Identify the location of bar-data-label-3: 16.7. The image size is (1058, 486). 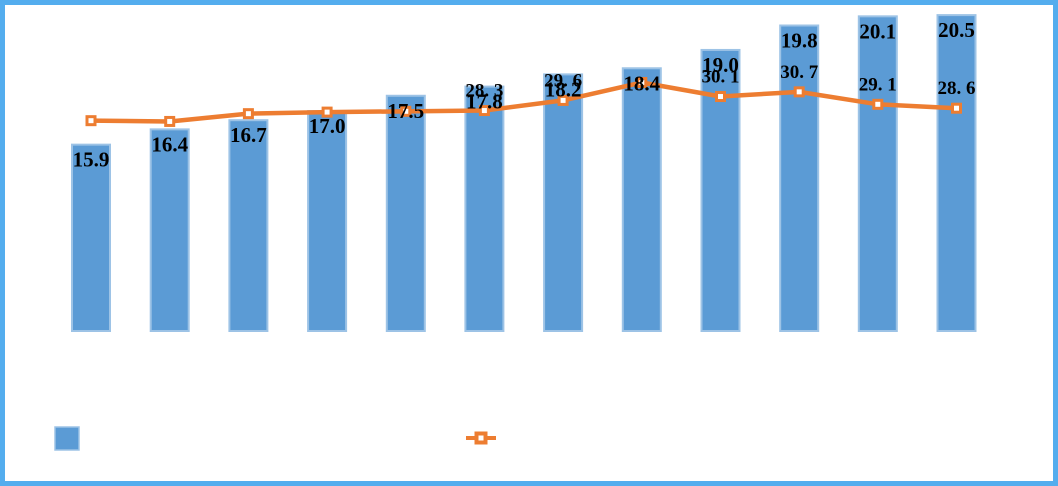
(248, 135).